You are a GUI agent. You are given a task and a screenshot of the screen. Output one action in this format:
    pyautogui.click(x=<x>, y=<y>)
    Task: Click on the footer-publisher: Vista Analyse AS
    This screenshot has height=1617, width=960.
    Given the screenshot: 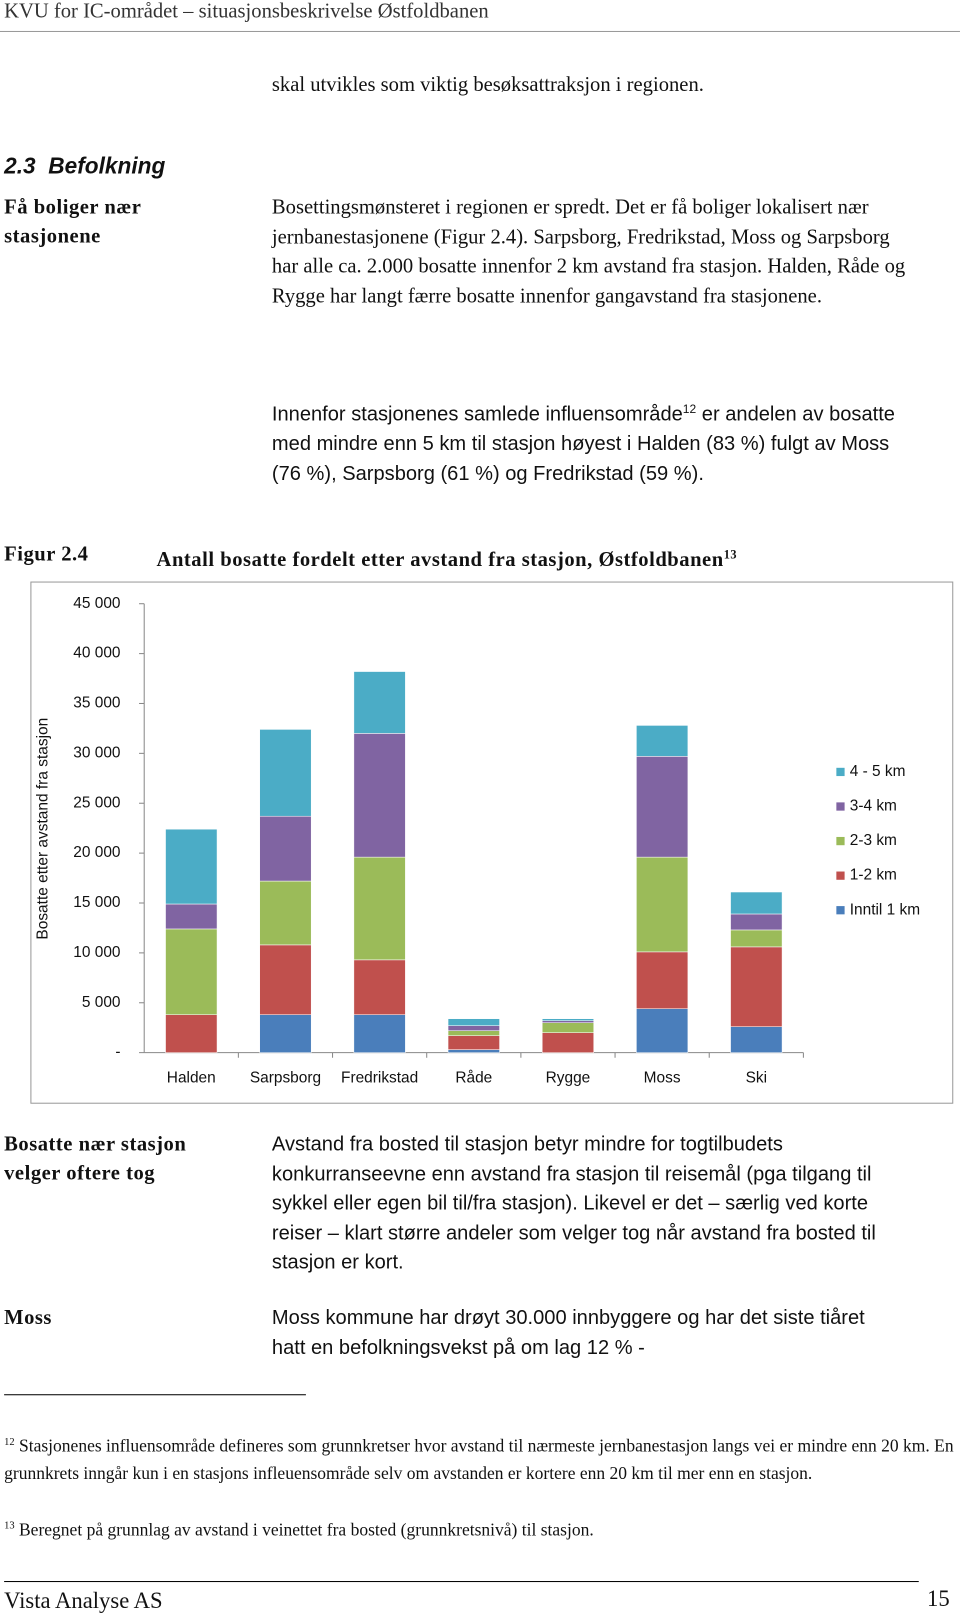 What is the action you would take?
    pyautogui.click(x=83, y=1600)
    